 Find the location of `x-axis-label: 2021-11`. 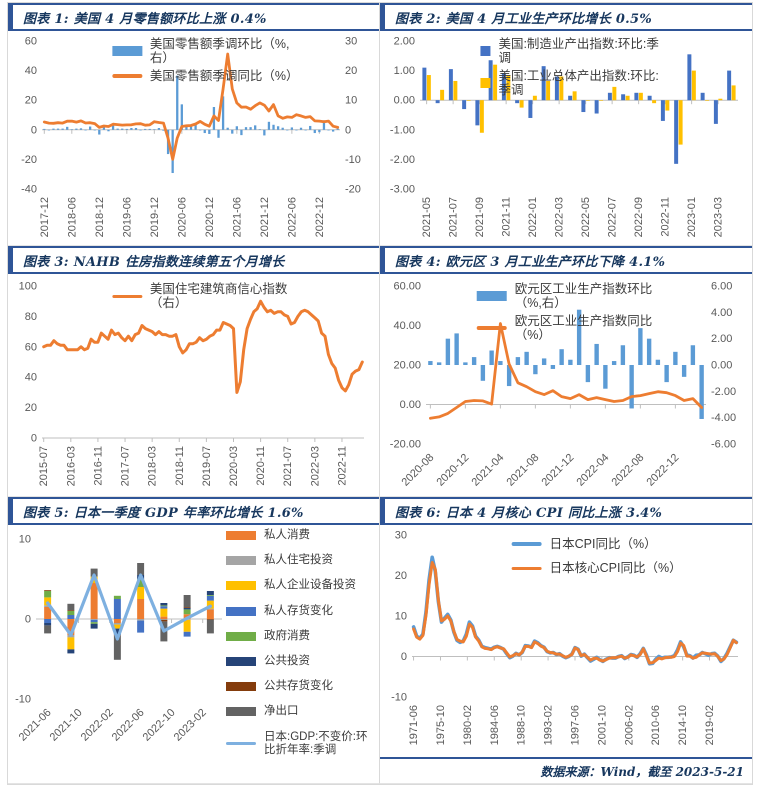

x-axis-label: 2021-11 is located at coordinates (507, 217).